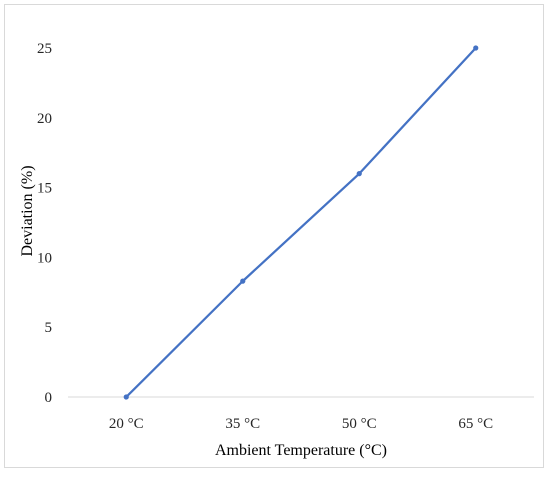 This screenshot has width=550, height=477. I want to click on x-tick-label: 20 °C, so click(126, 424).